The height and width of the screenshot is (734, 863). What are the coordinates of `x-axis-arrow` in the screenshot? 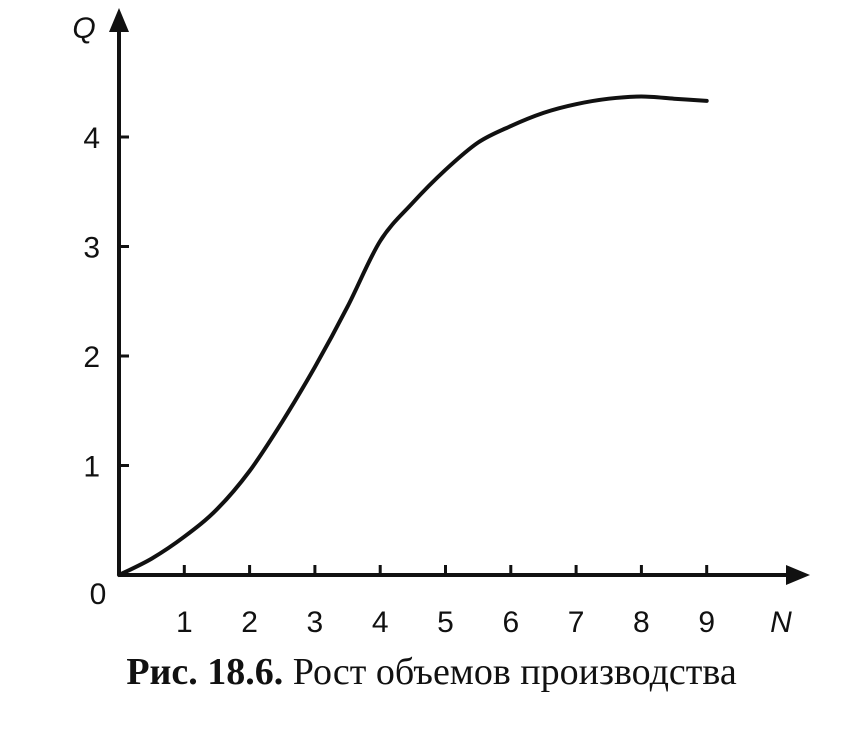 It's located at (798, 575).